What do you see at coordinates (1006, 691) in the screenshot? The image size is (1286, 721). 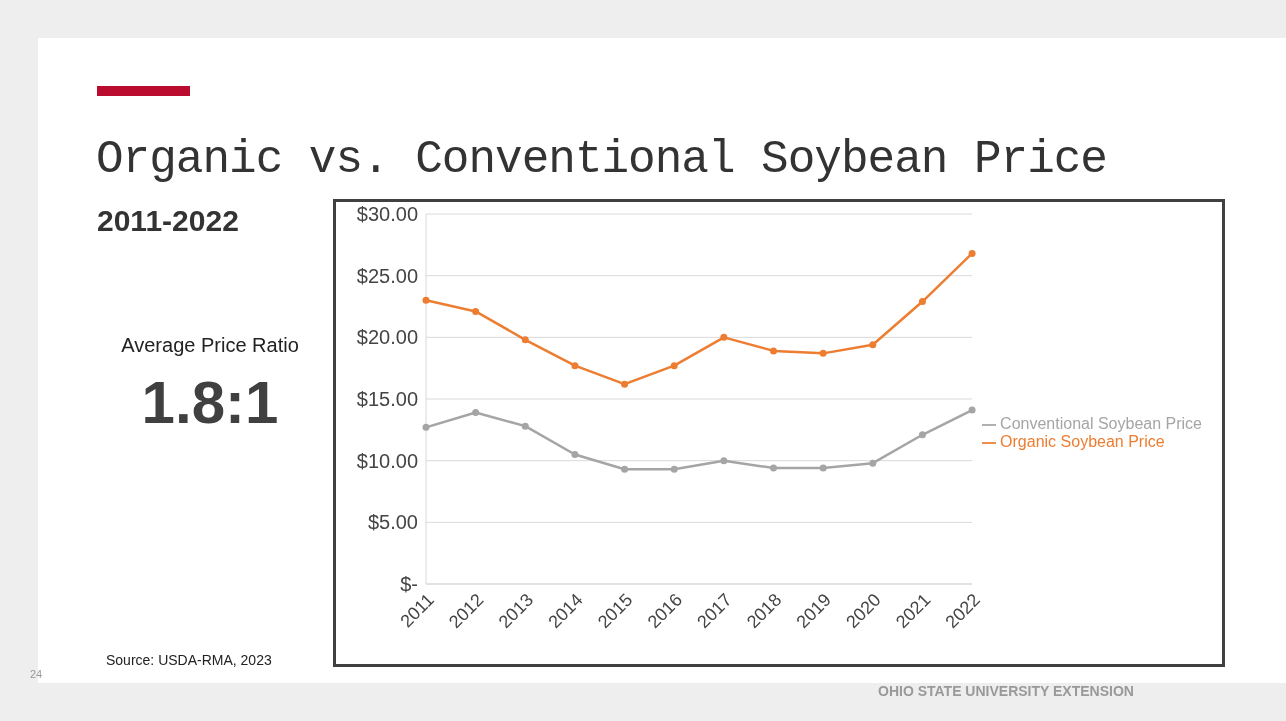 I see `text: OHIO STATE UNIVERSITY EXTENSION` at bounding box center [1006, 691].